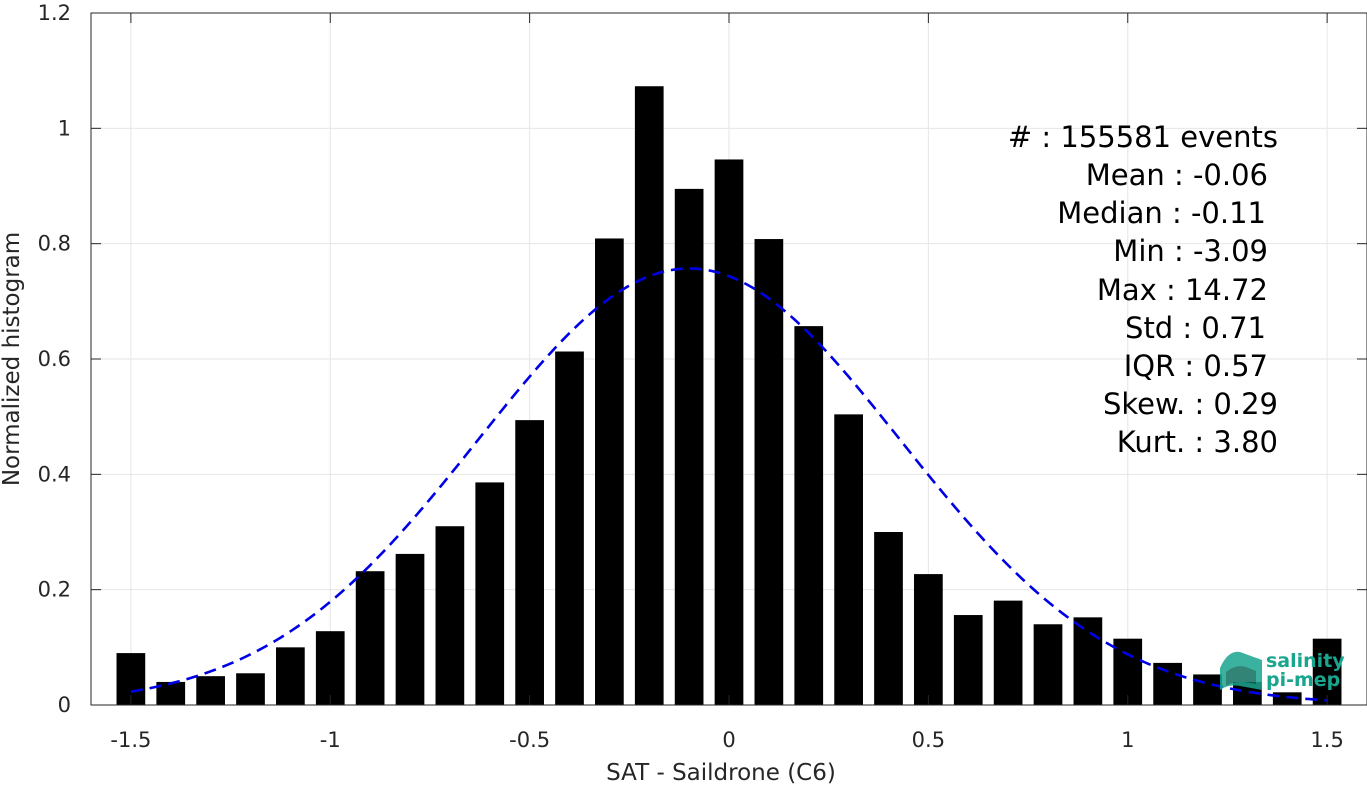 Image resolution: width=1367 pixels, height=785 pixels. Describe the element at coordinates (1326, 740) in the screenshot. I see `x-tick-label: 1.5` at that location.